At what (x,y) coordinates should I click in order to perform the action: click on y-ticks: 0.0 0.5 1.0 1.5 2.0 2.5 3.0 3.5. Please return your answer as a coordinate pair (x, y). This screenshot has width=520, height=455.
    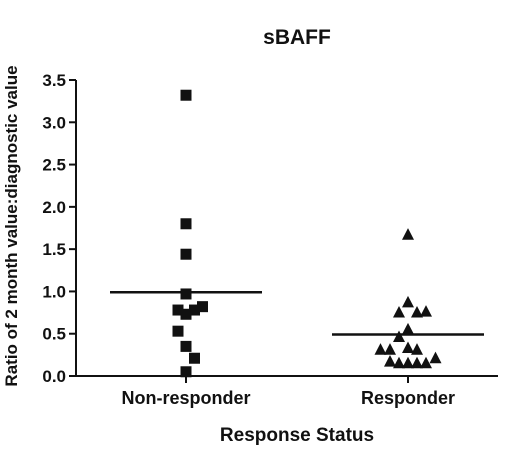
    Looking at the image, I should click on (59, 228).